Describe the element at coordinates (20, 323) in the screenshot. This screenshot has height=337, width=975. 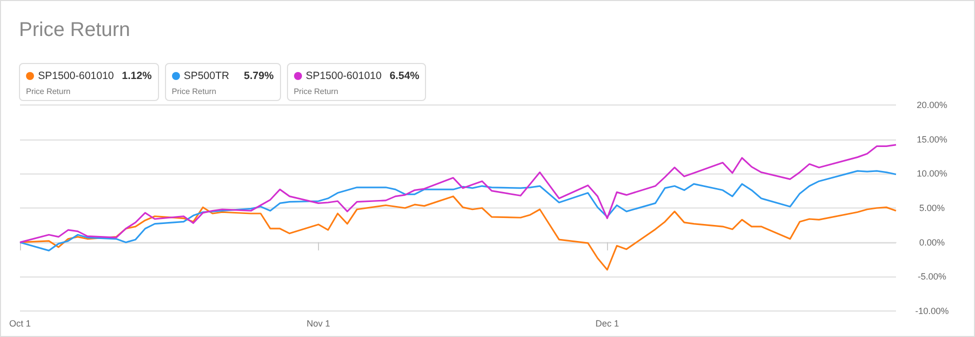
I see `x-tick-label: Oct 1` at that location.